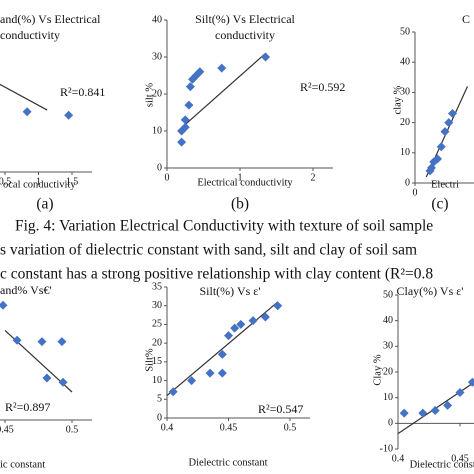 The height and width of the screenshot is (474, 474). Describe the element at coordinates (22, 464) in the screenshot. I see `x-axis-title: ic constant` at that location.